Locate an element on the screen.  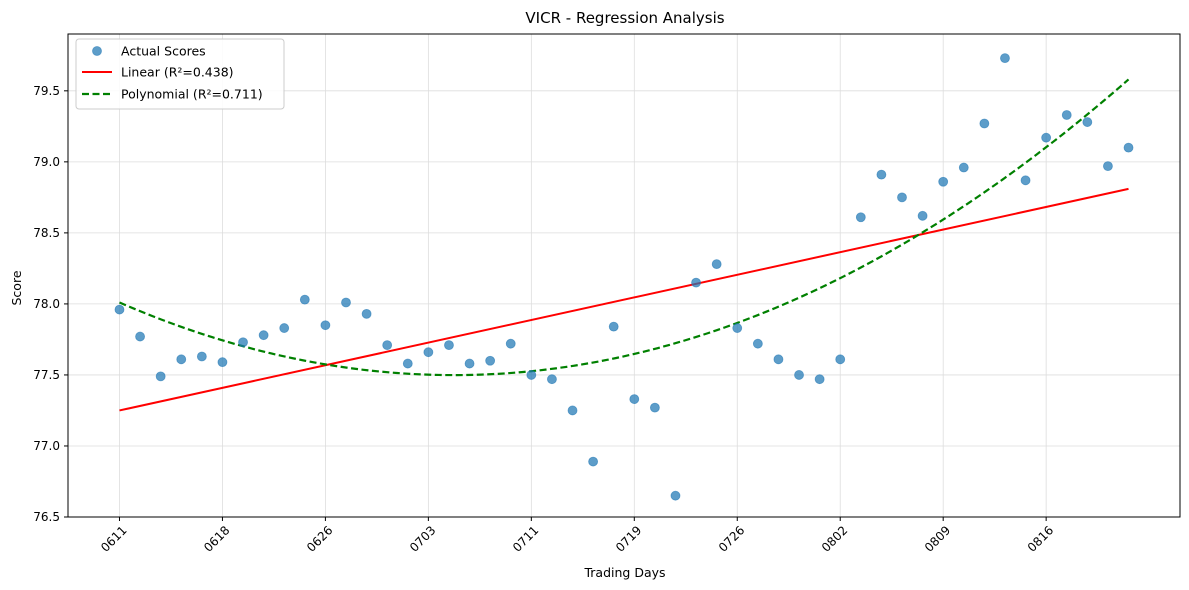
y-tick-label: 78.5 is located at coordinates (46, 233).